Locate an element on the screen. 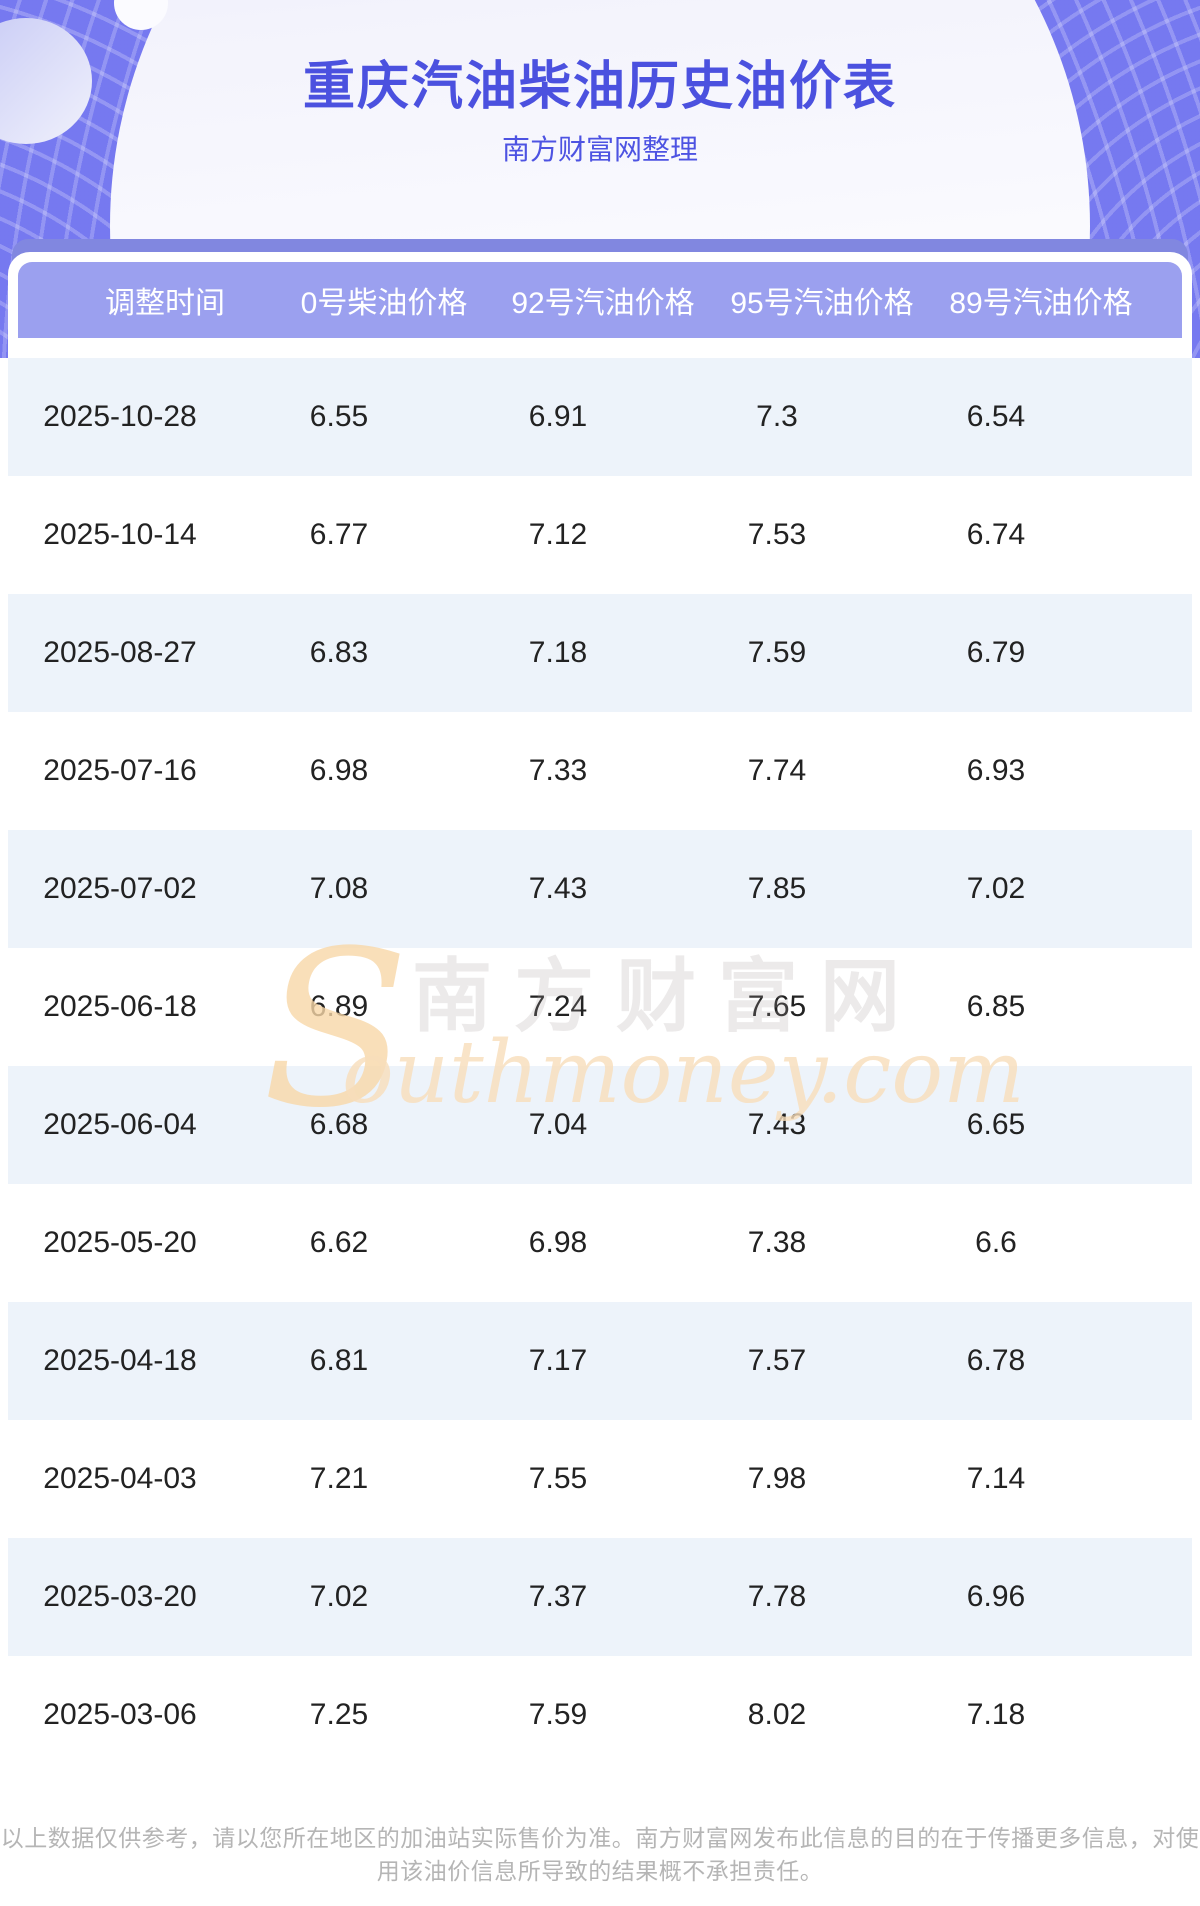 The height and width of the screenshot is (1906, 1200). price-value: 7.55 is located at coordinates (558, 1478).